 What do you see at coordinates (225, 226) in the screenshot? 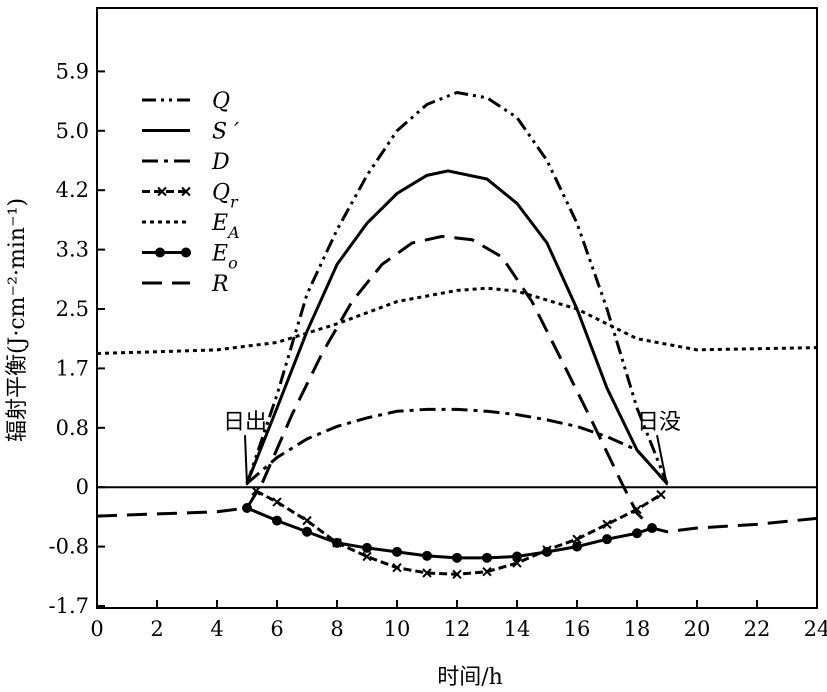
I see `legend-label: EA` at bounding box center [225, 226].